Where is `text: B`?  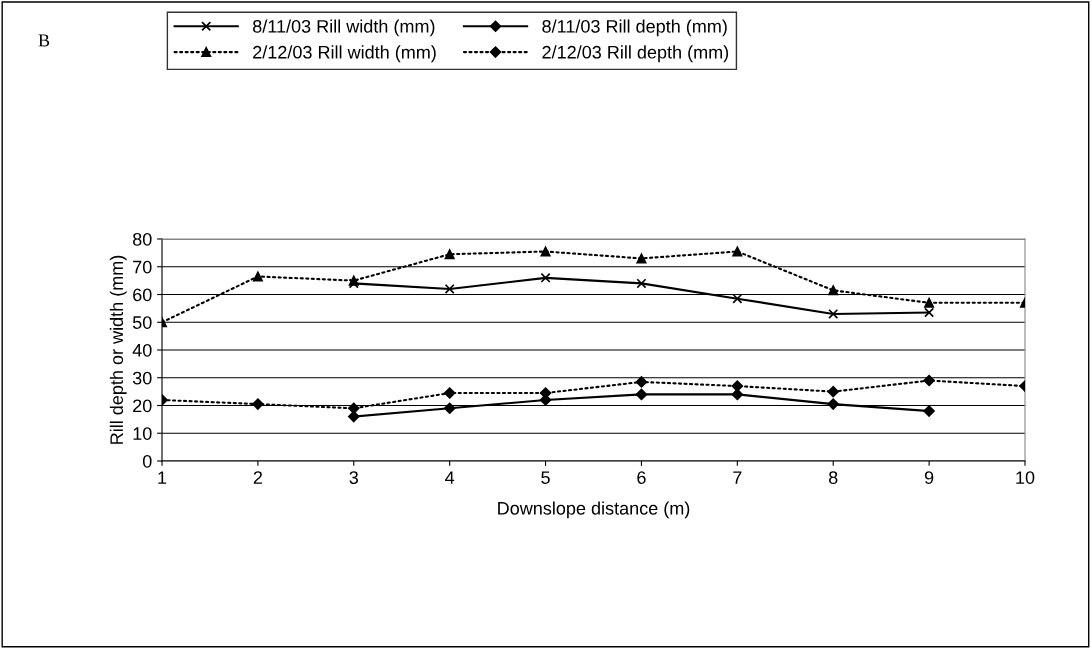
text: B is located at coordinates (44, 40).